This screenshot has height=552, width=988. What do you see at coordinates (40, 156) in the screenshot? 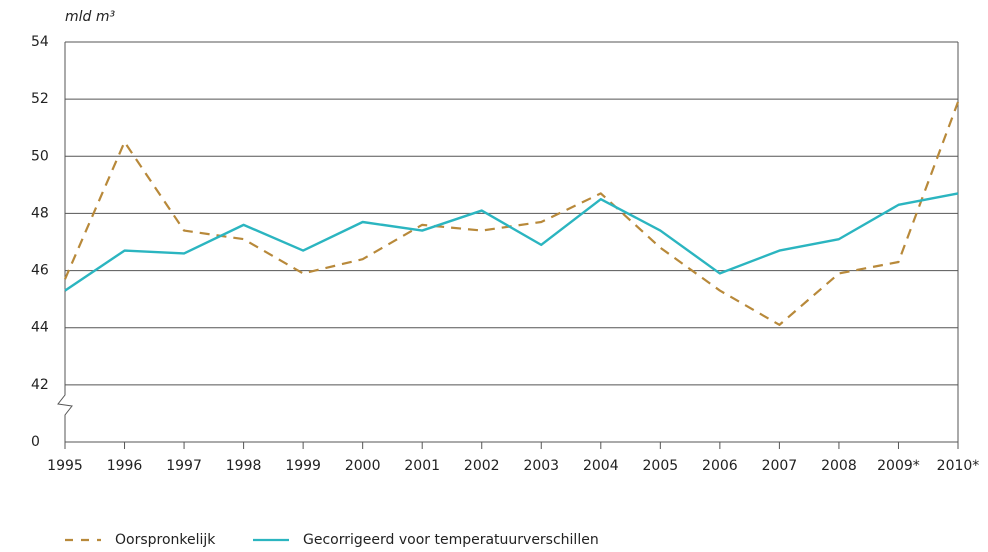
I see `y-tick-label: 50` at bounding box center [40, 156].